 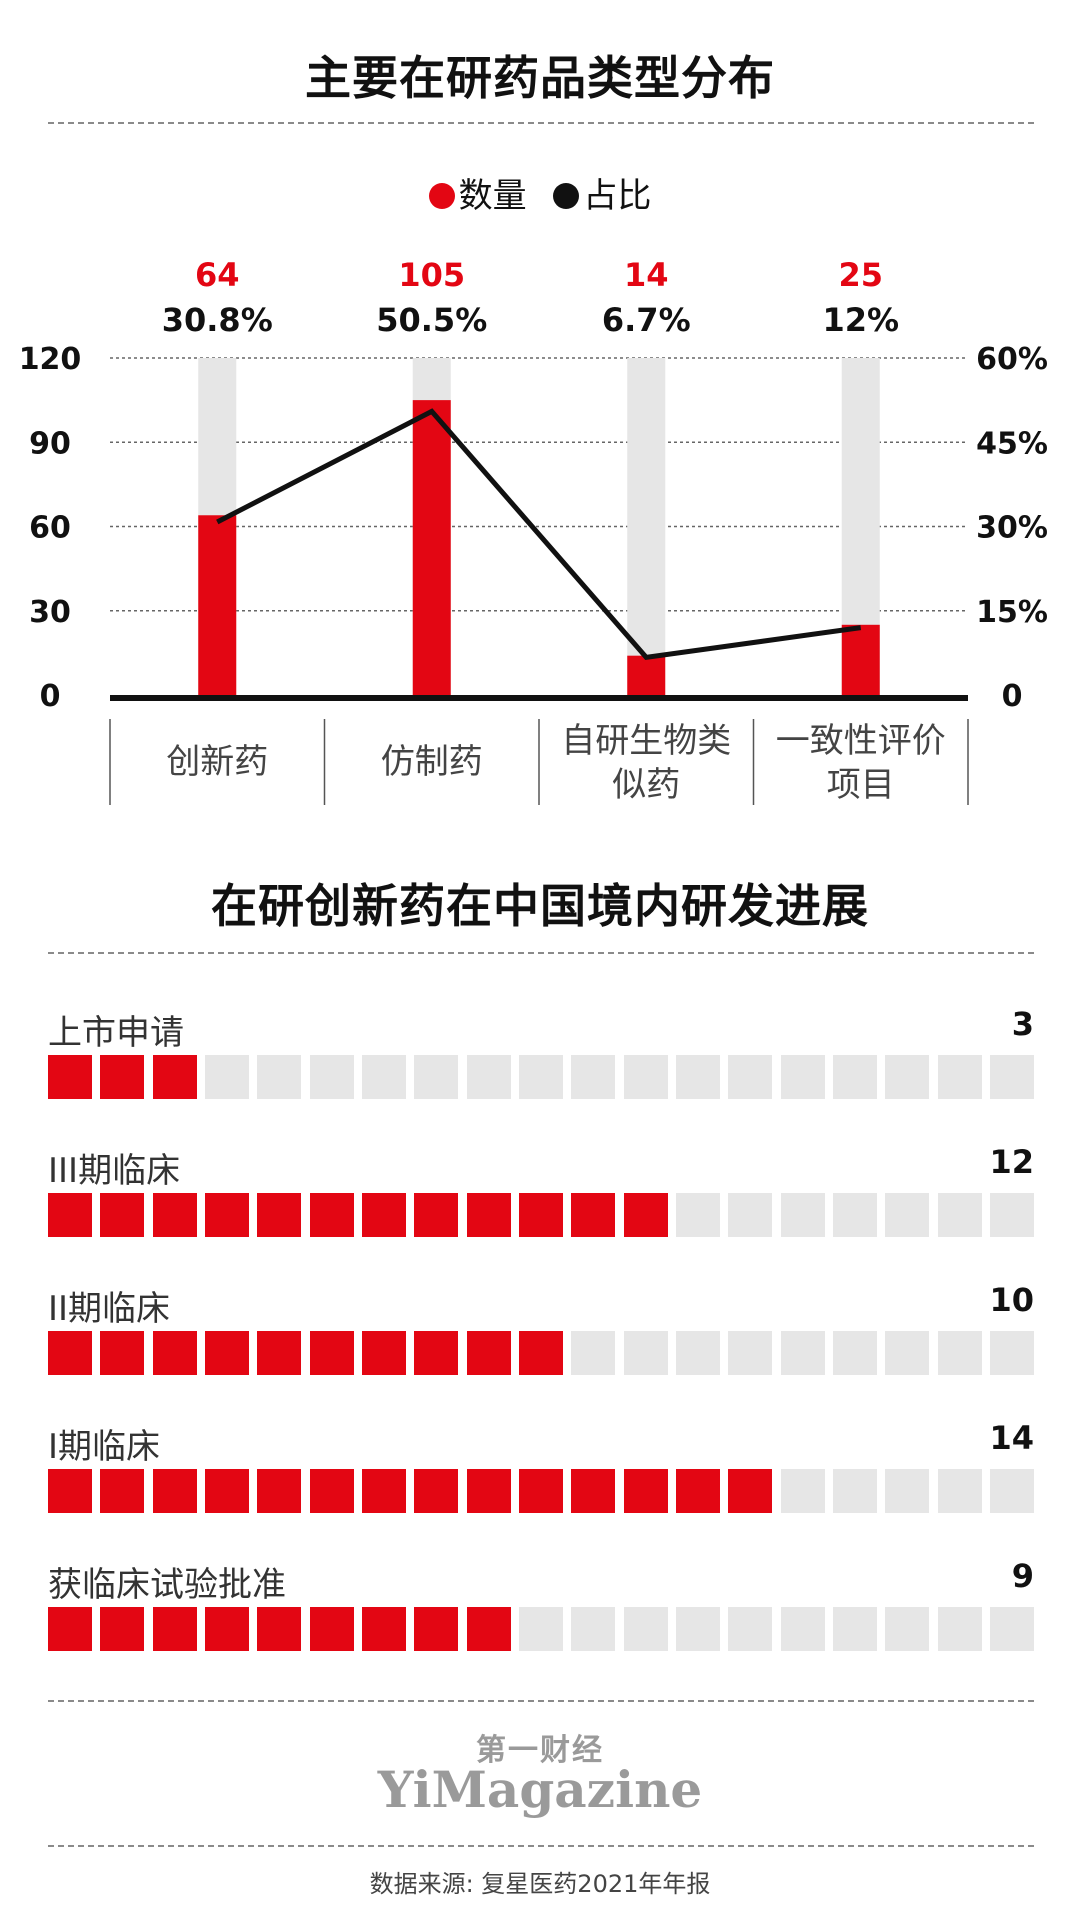 What do you see at coordinates (646, 320) in the screenshot?
I see `ratio-value-label: 6.7%` at bounding box center [646, 320].